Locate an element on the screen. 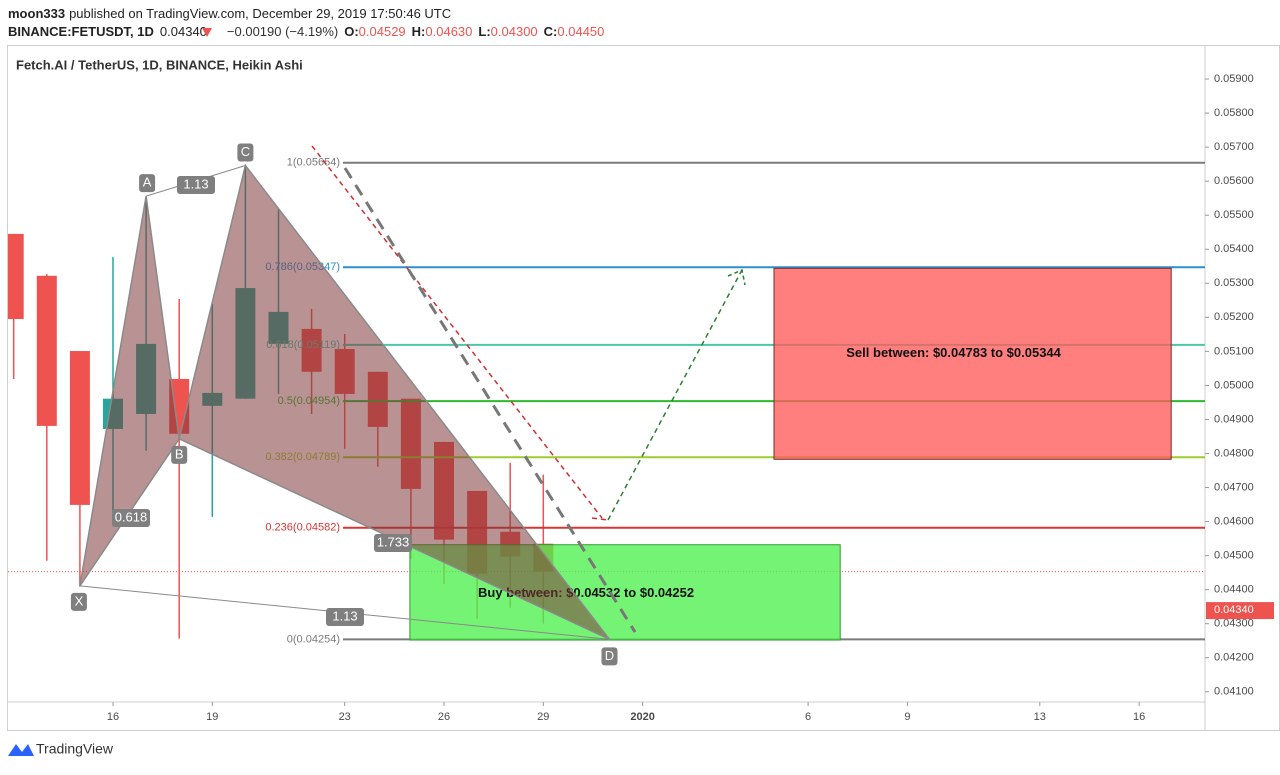 The width and height of the screenshot is (1280, 775). zone is located at coordinates (972, 363).